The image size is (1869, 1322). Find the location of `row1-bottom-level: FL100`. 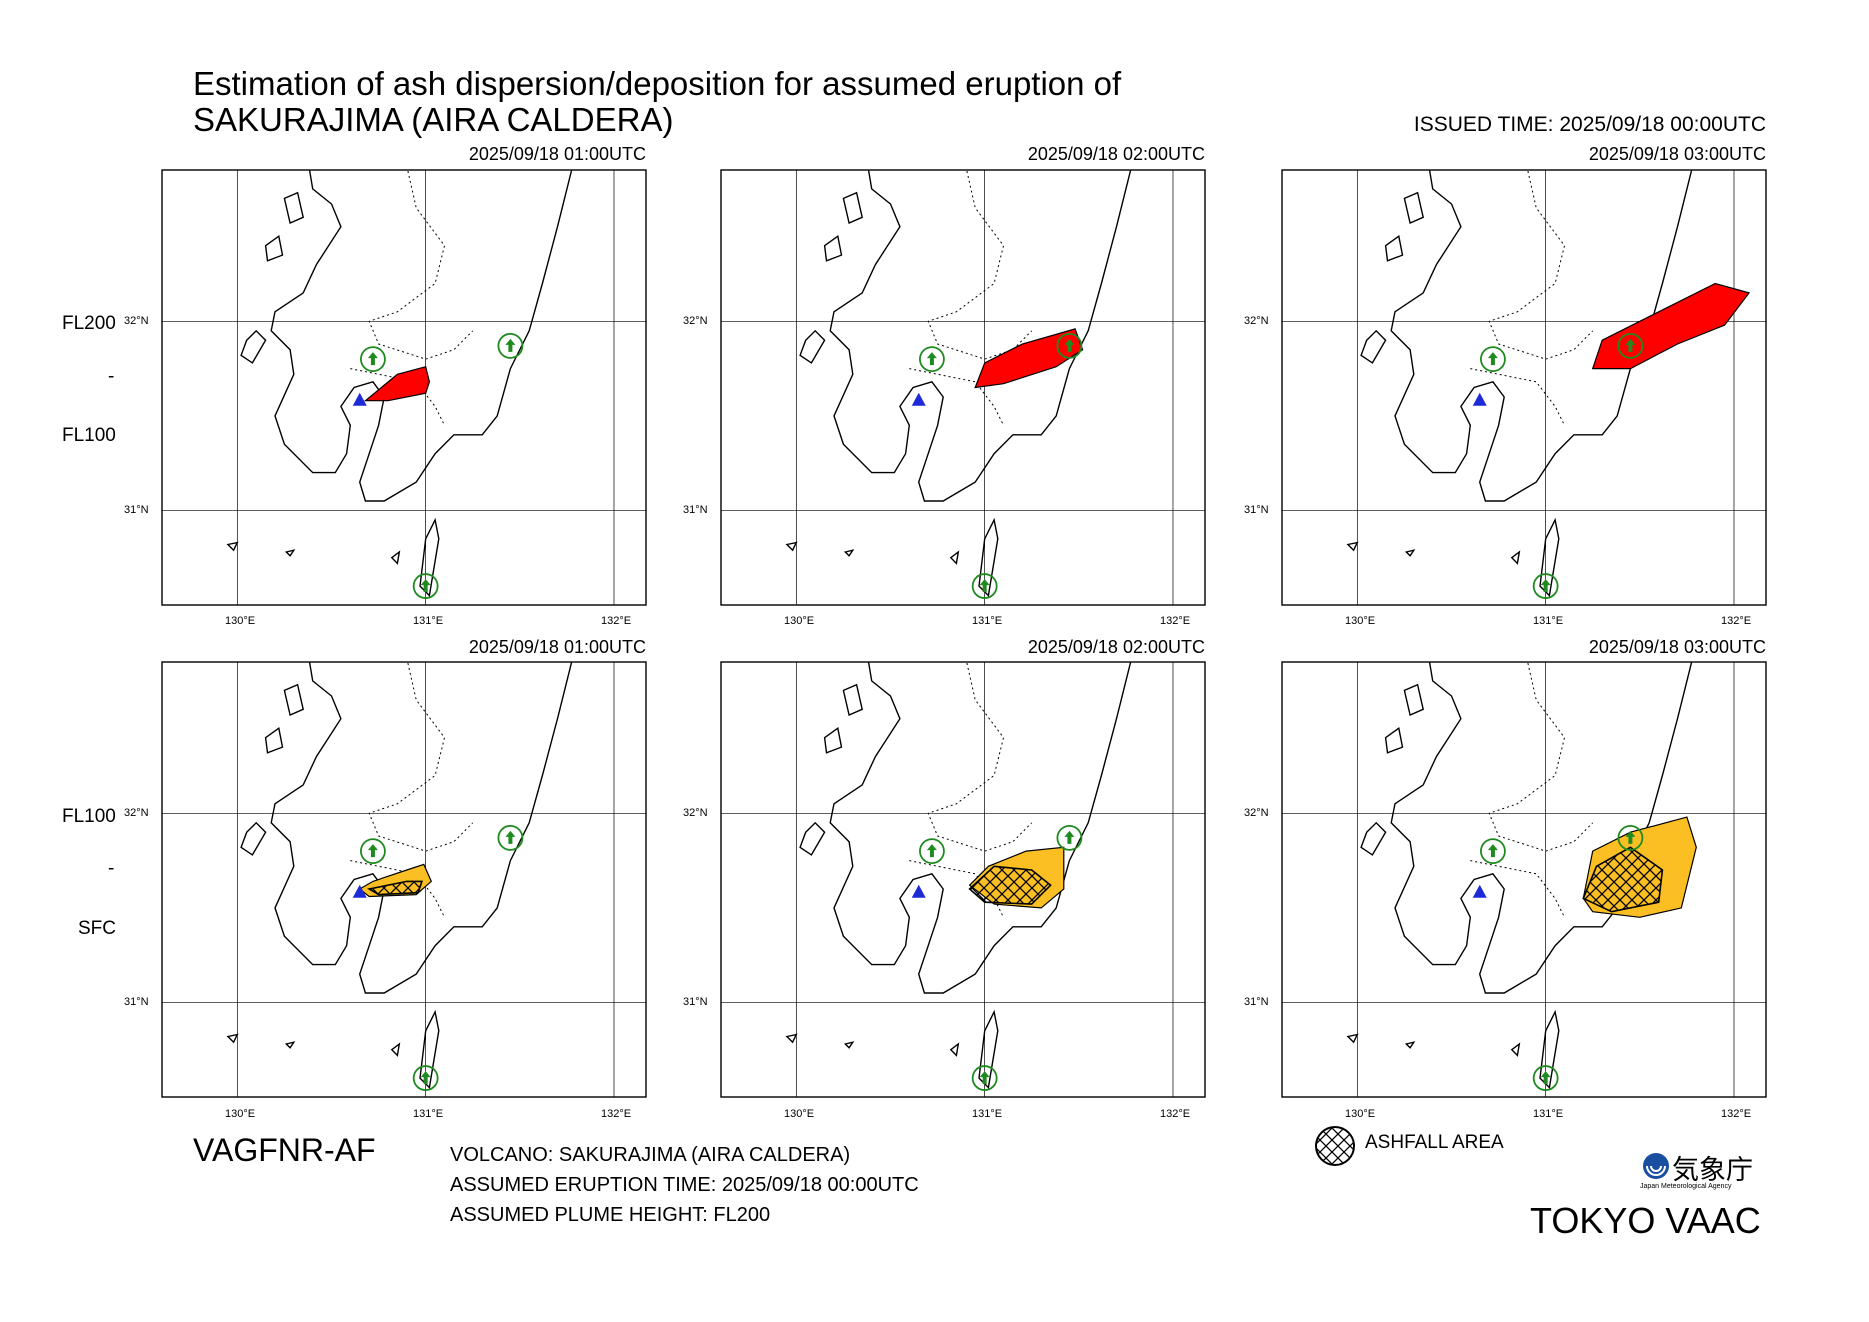

row1-bottom-level: FL100 is located at coordinates (89, 435).